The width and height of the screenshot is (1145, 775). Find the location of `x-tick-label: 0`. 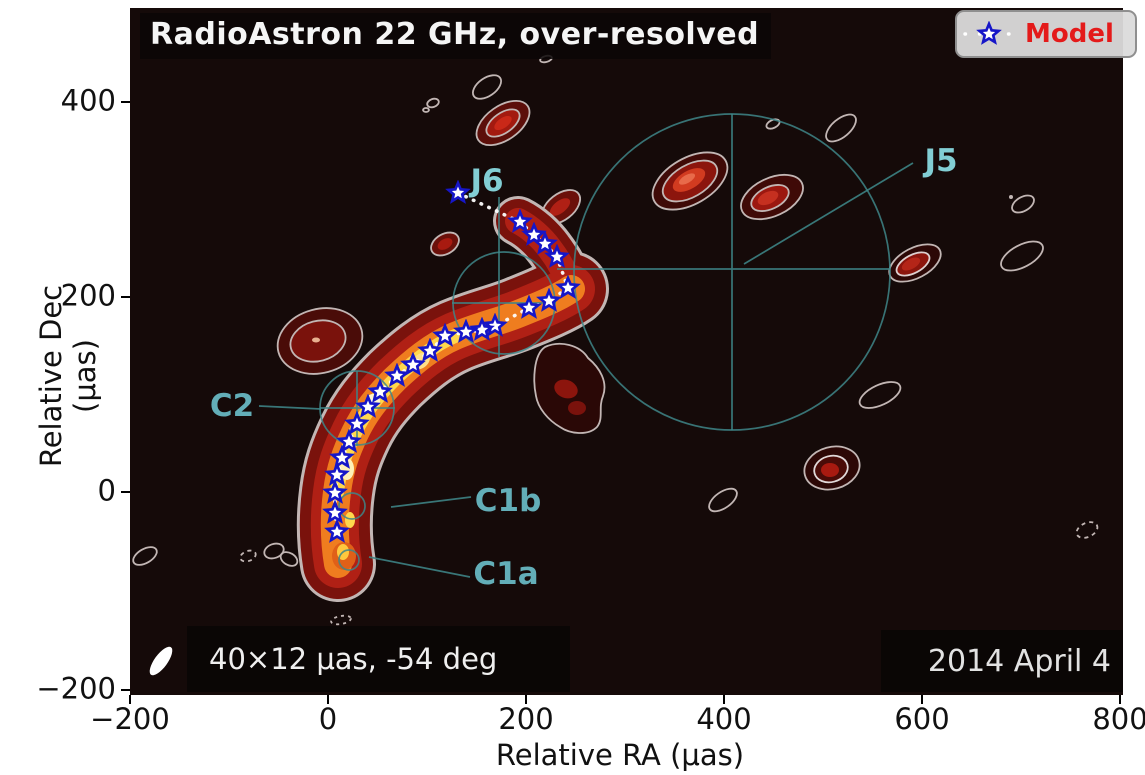

x-tick-label: 0 is located at coordinates (328, 719).